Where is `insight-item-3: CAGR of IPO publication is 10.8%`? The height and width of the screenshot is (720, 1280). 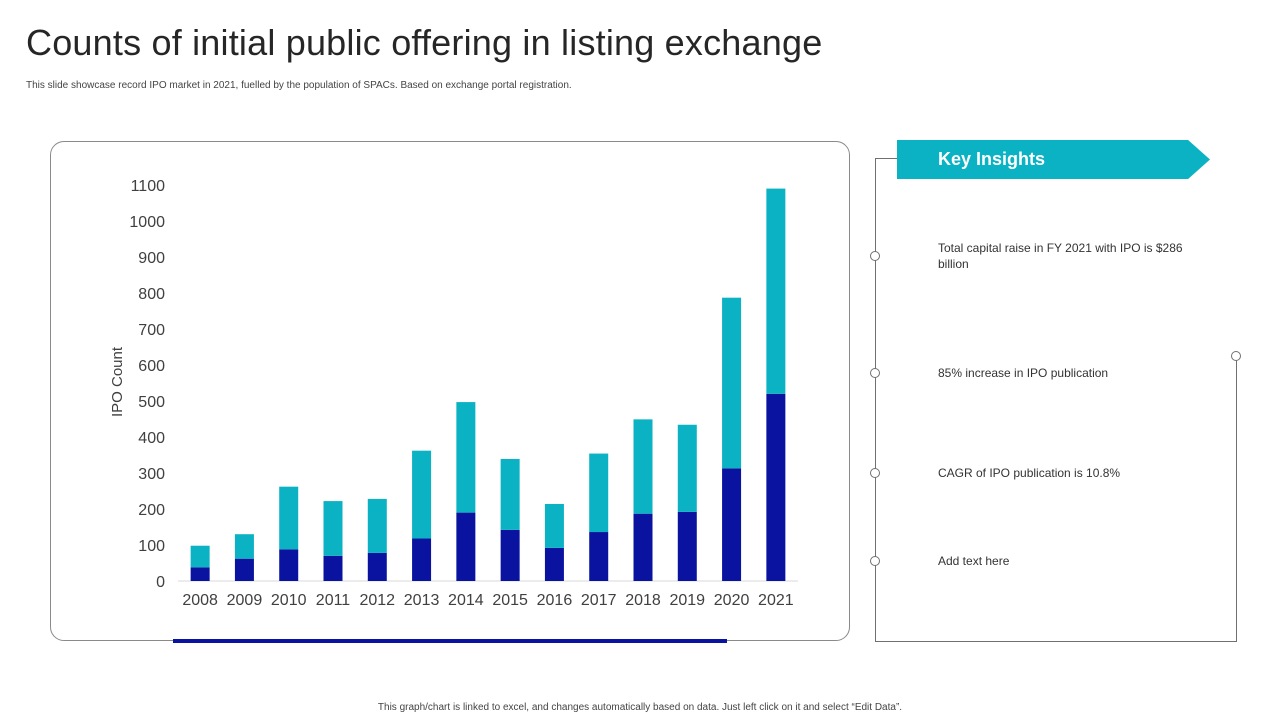 insight-item-3: CAGR of IPO publication is 10.8% is located at coordinates (1029, 473).